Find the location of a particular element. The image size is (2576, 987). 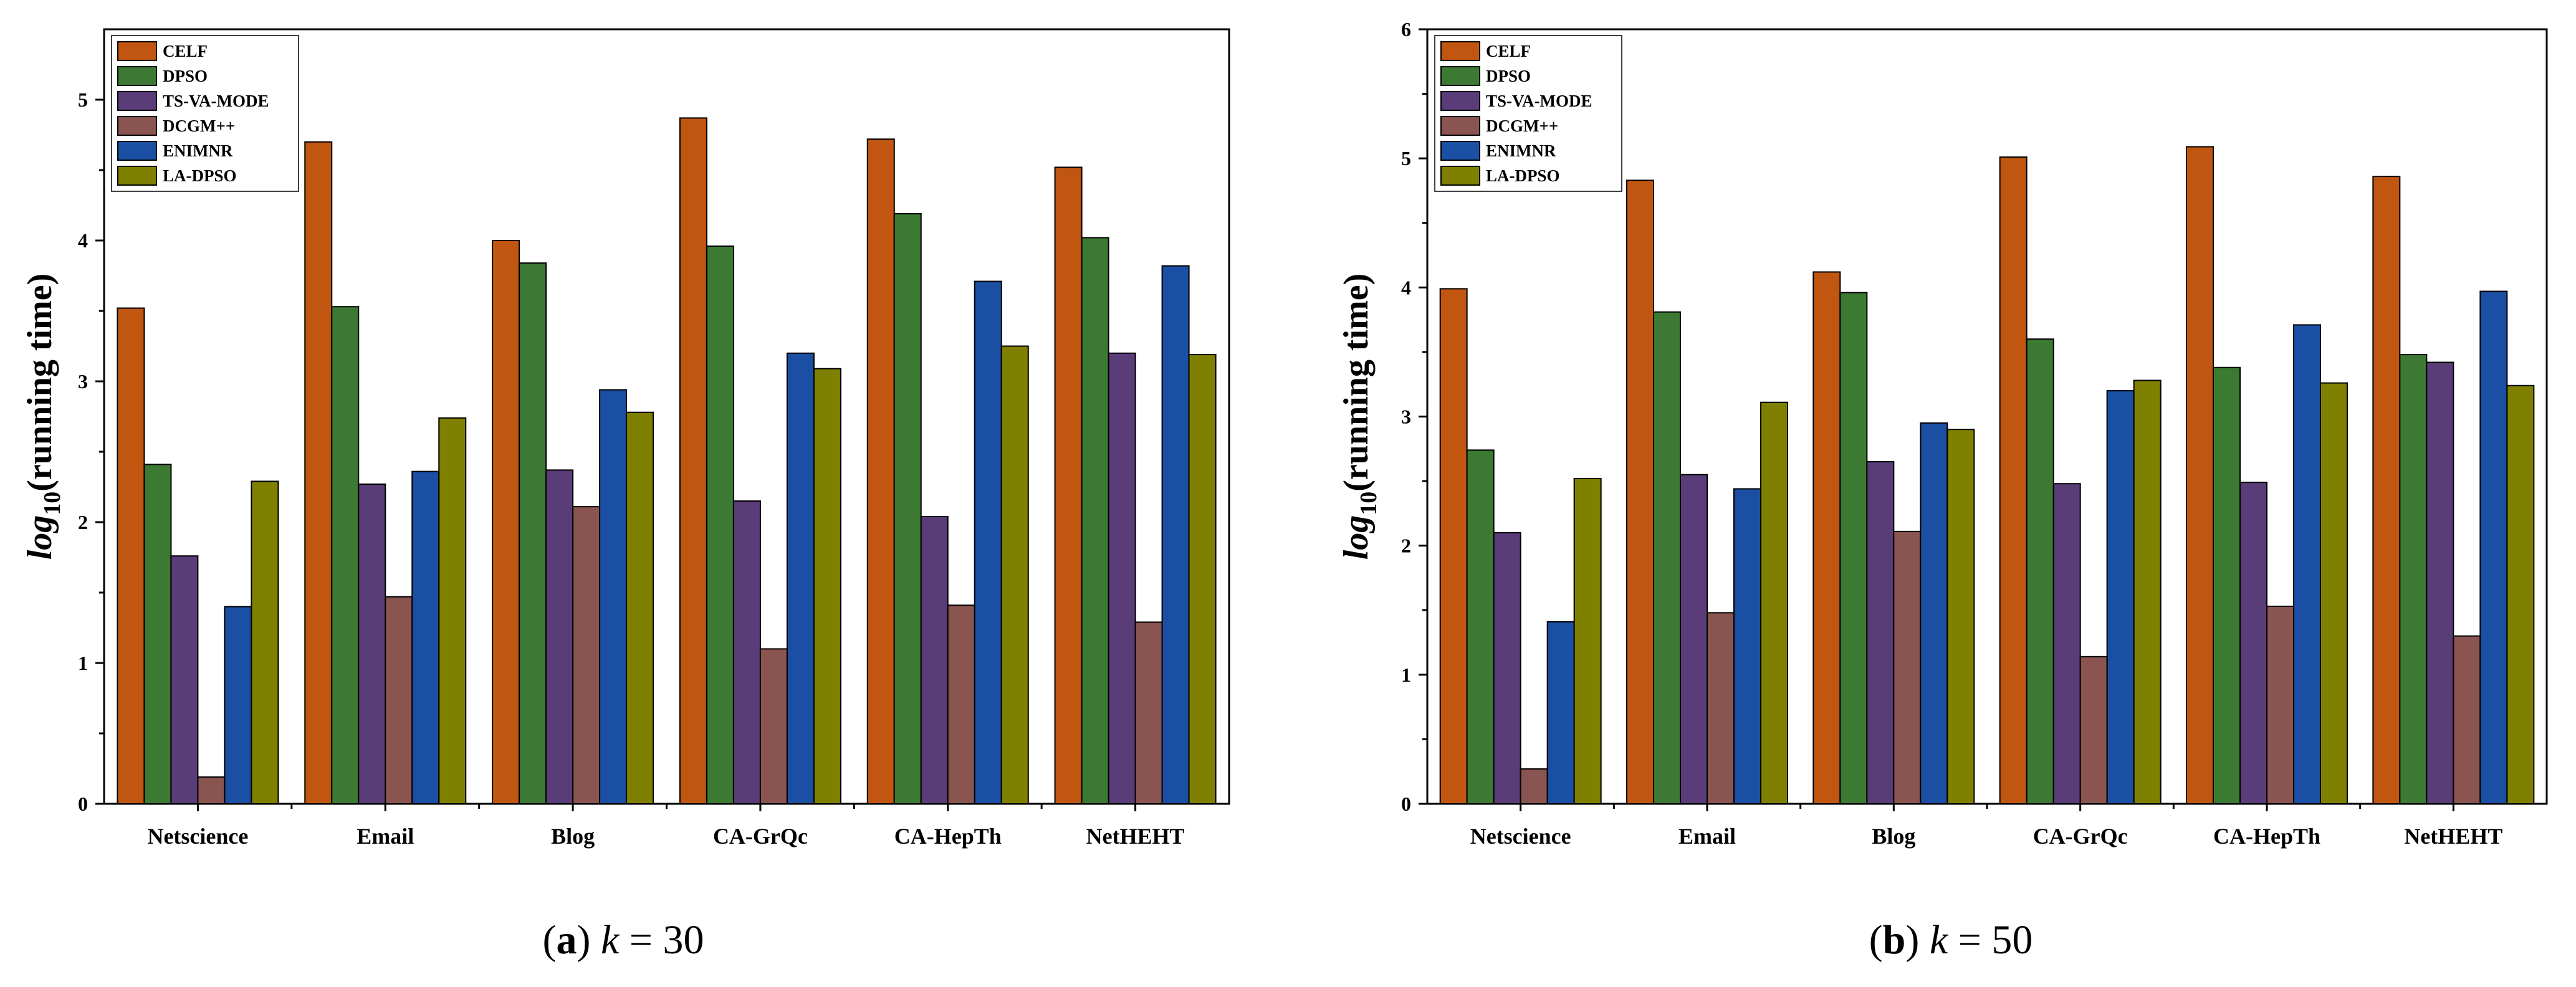

y-tick-label: 5 is located at coordinates (1406, 158).